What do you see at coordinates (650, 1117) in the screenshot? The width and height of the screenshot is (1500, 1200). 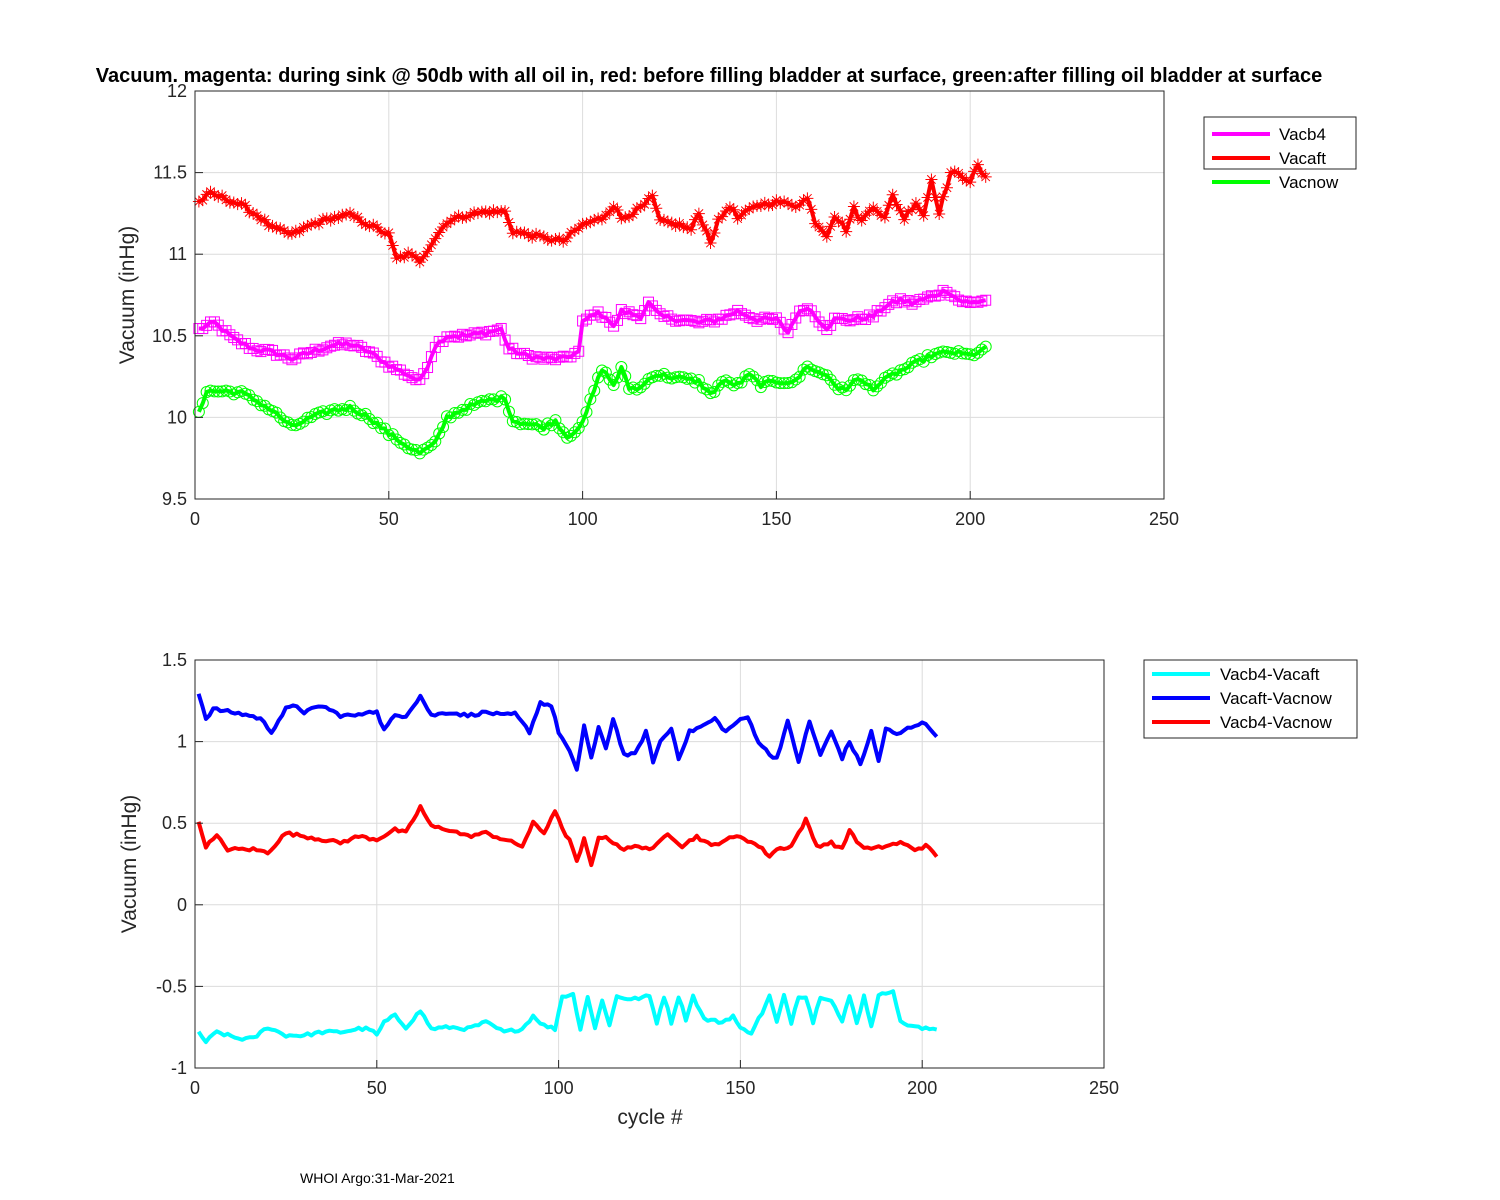 I see `bottom-x-axis-label: cycle #` at bounding box center [650, 1117].